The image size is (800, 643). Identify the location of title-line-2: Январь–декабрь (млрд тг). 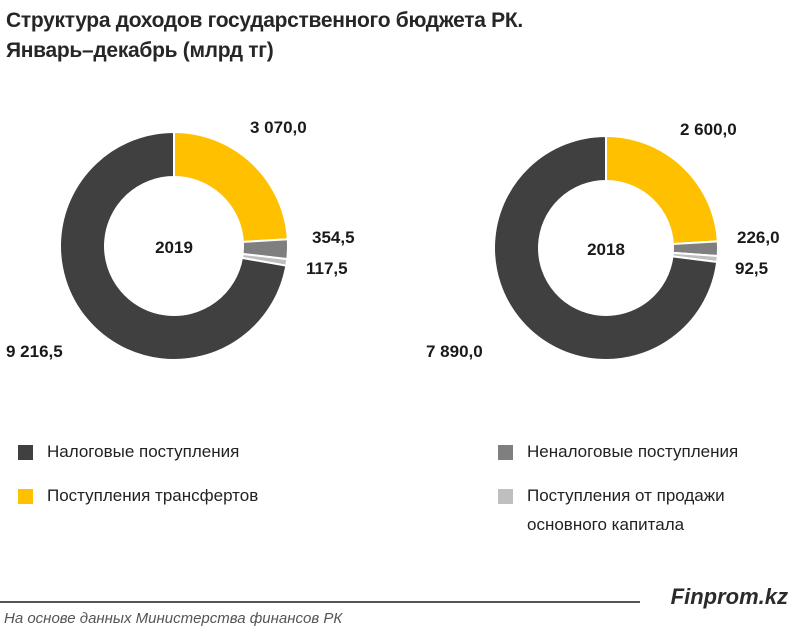
(140, 50).